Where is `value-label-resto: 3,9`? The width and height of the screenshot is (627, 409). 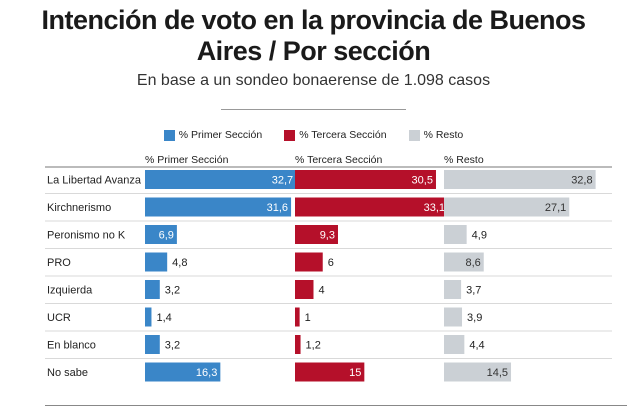
value-label-resto: 3,9 is located at coordinates (474, 318).